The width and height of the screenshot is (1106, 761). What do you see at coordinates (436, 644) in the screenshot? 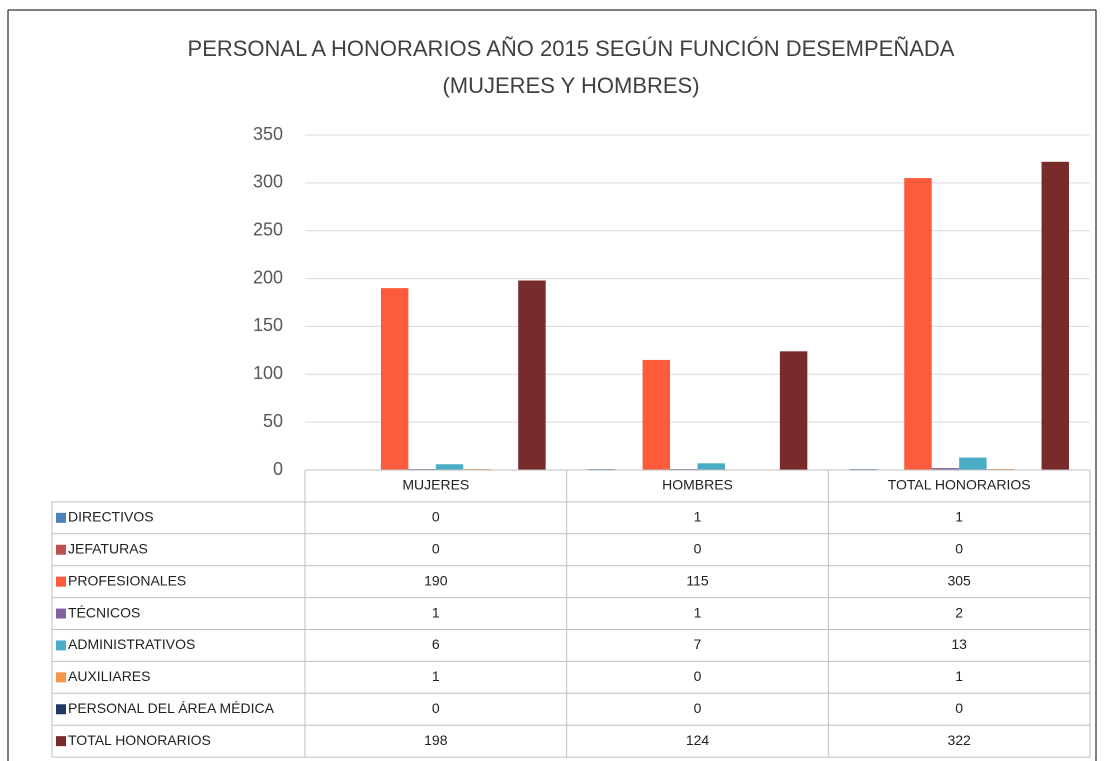
I see `table-value: 6` at bounding box center [436, 644].